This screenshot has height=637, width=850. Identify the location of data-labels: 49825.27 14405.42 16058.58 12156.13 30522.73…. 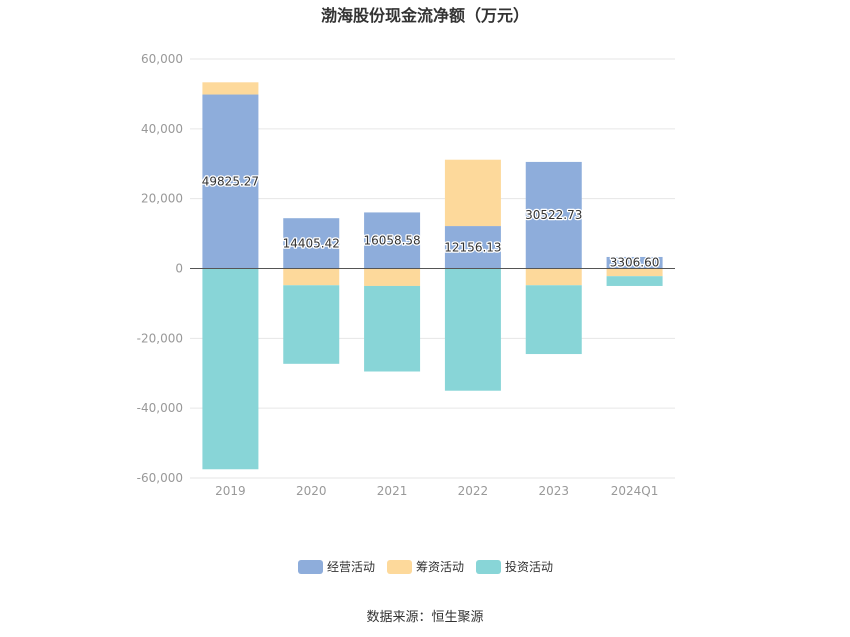
(431, 222).